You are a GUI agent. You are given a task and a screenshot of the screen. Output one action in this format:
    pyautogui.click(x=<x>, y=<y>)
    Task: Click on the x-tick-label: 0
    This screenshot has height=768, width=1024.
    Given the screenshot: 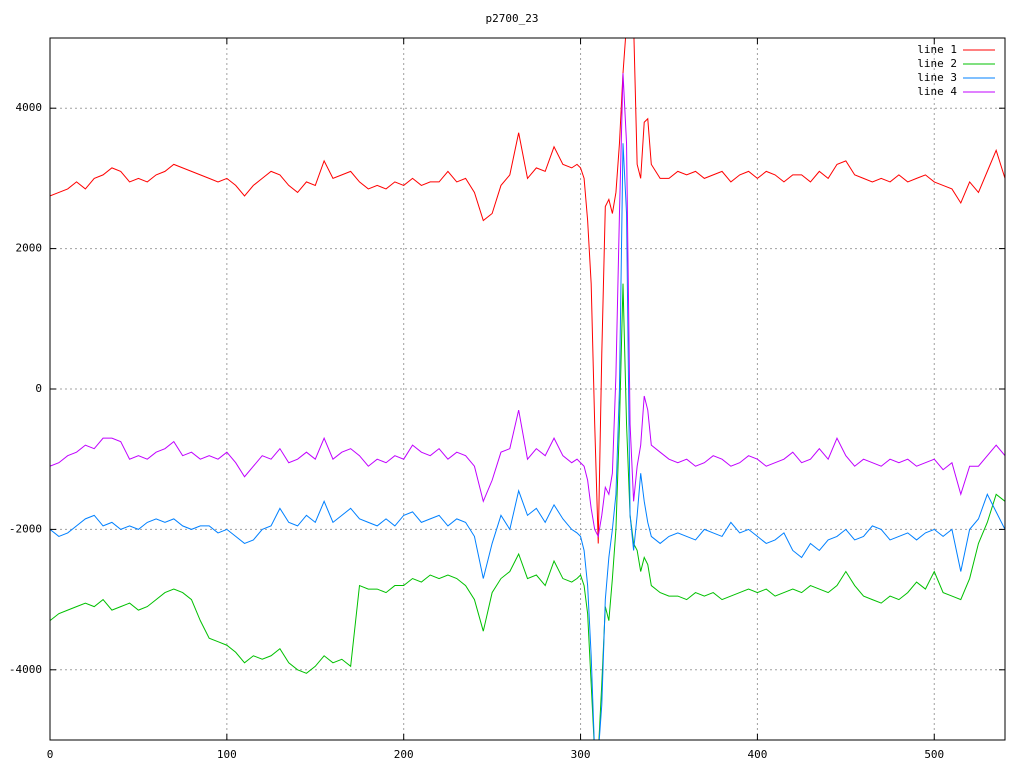 What is the action you would take?
    pyautogui.click(x=50, y=754)
    